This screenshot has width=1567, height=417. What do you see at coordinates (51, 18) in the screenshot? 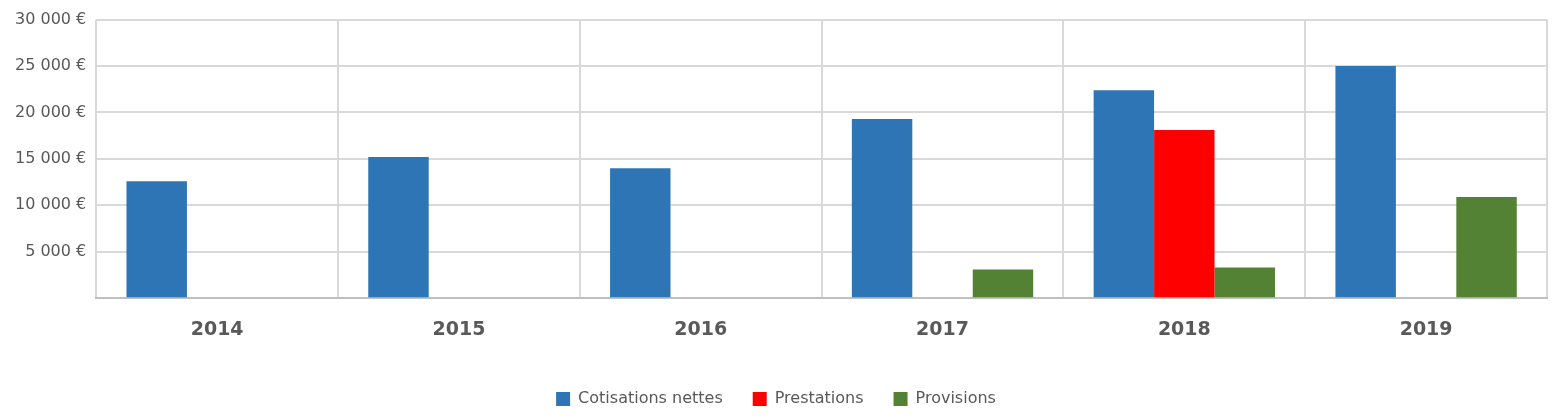
I see `y-tick-label: 30 000 €` at bounding box center [51, 18].